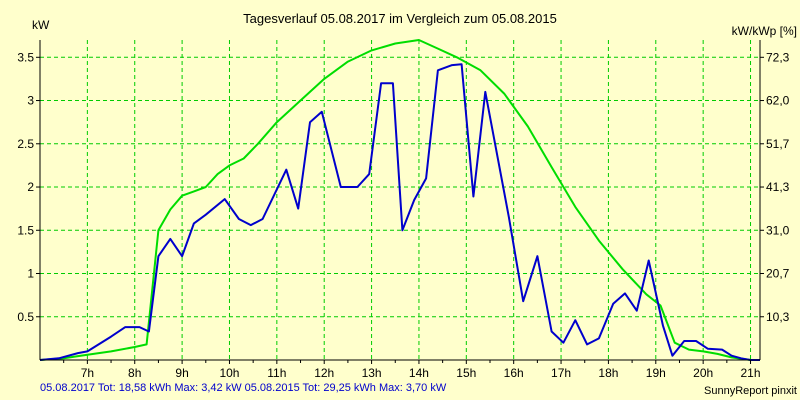 The height and width of the screenshot is (400, 800). I want to click on x-tick-label: 8h, so click(134, 373).